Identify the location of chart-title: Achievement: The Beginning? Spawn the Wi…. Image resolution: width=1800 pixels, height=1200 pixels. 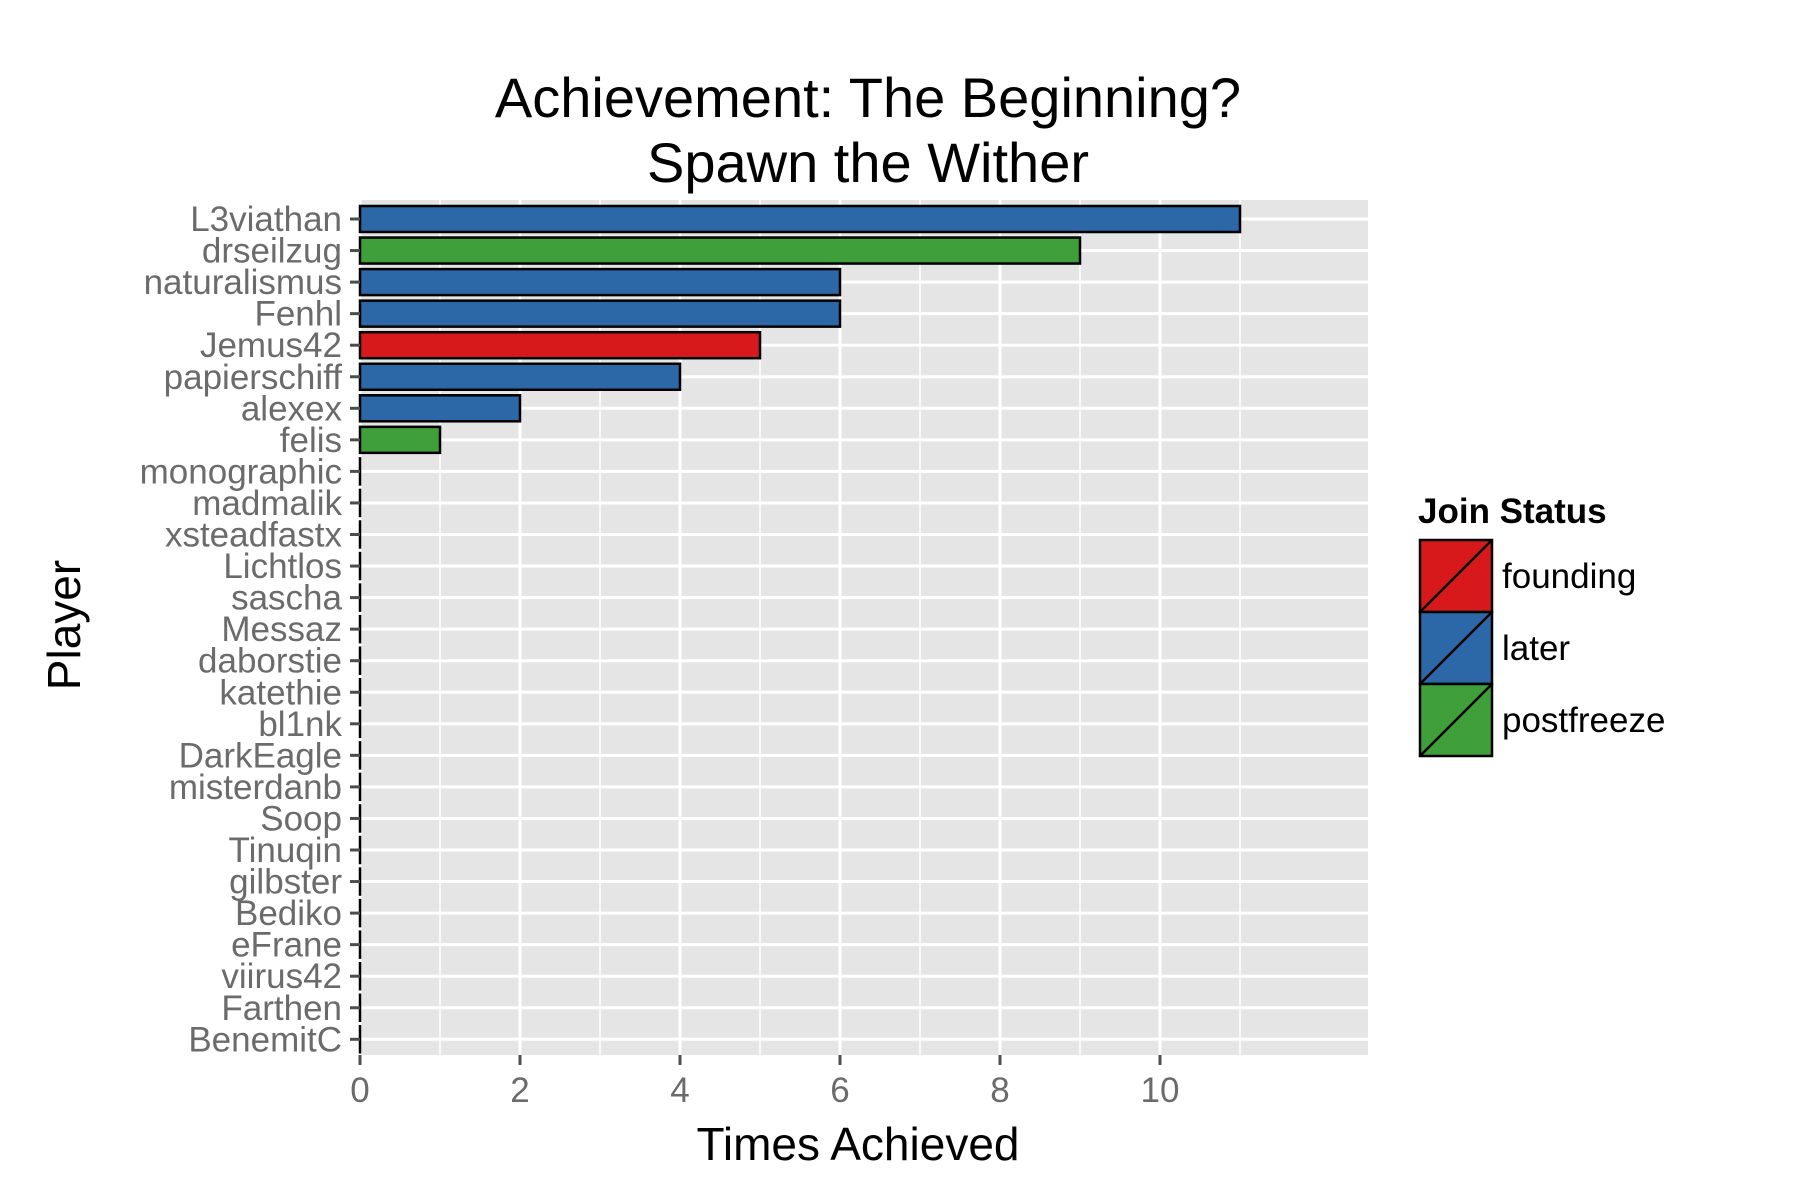
(868, 130).